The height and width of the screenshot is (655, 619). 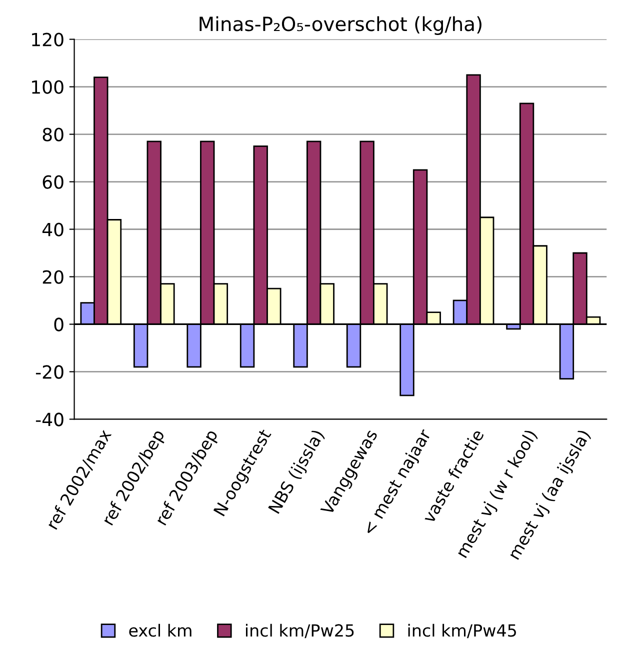 What do you see at coordinates (341, 26) in the screenshot?
I see `chart-title: Minas-P₂O₅-overschot (kg/ha)` at bounding box center [341, 26].